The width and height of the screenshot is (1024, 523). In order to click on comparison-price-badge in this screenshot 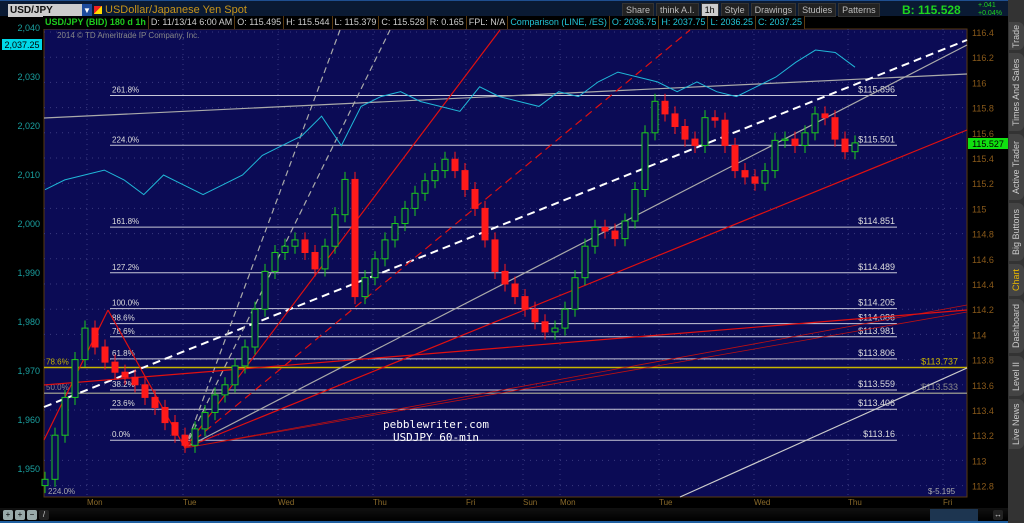, I will do `click(22, 44)`.